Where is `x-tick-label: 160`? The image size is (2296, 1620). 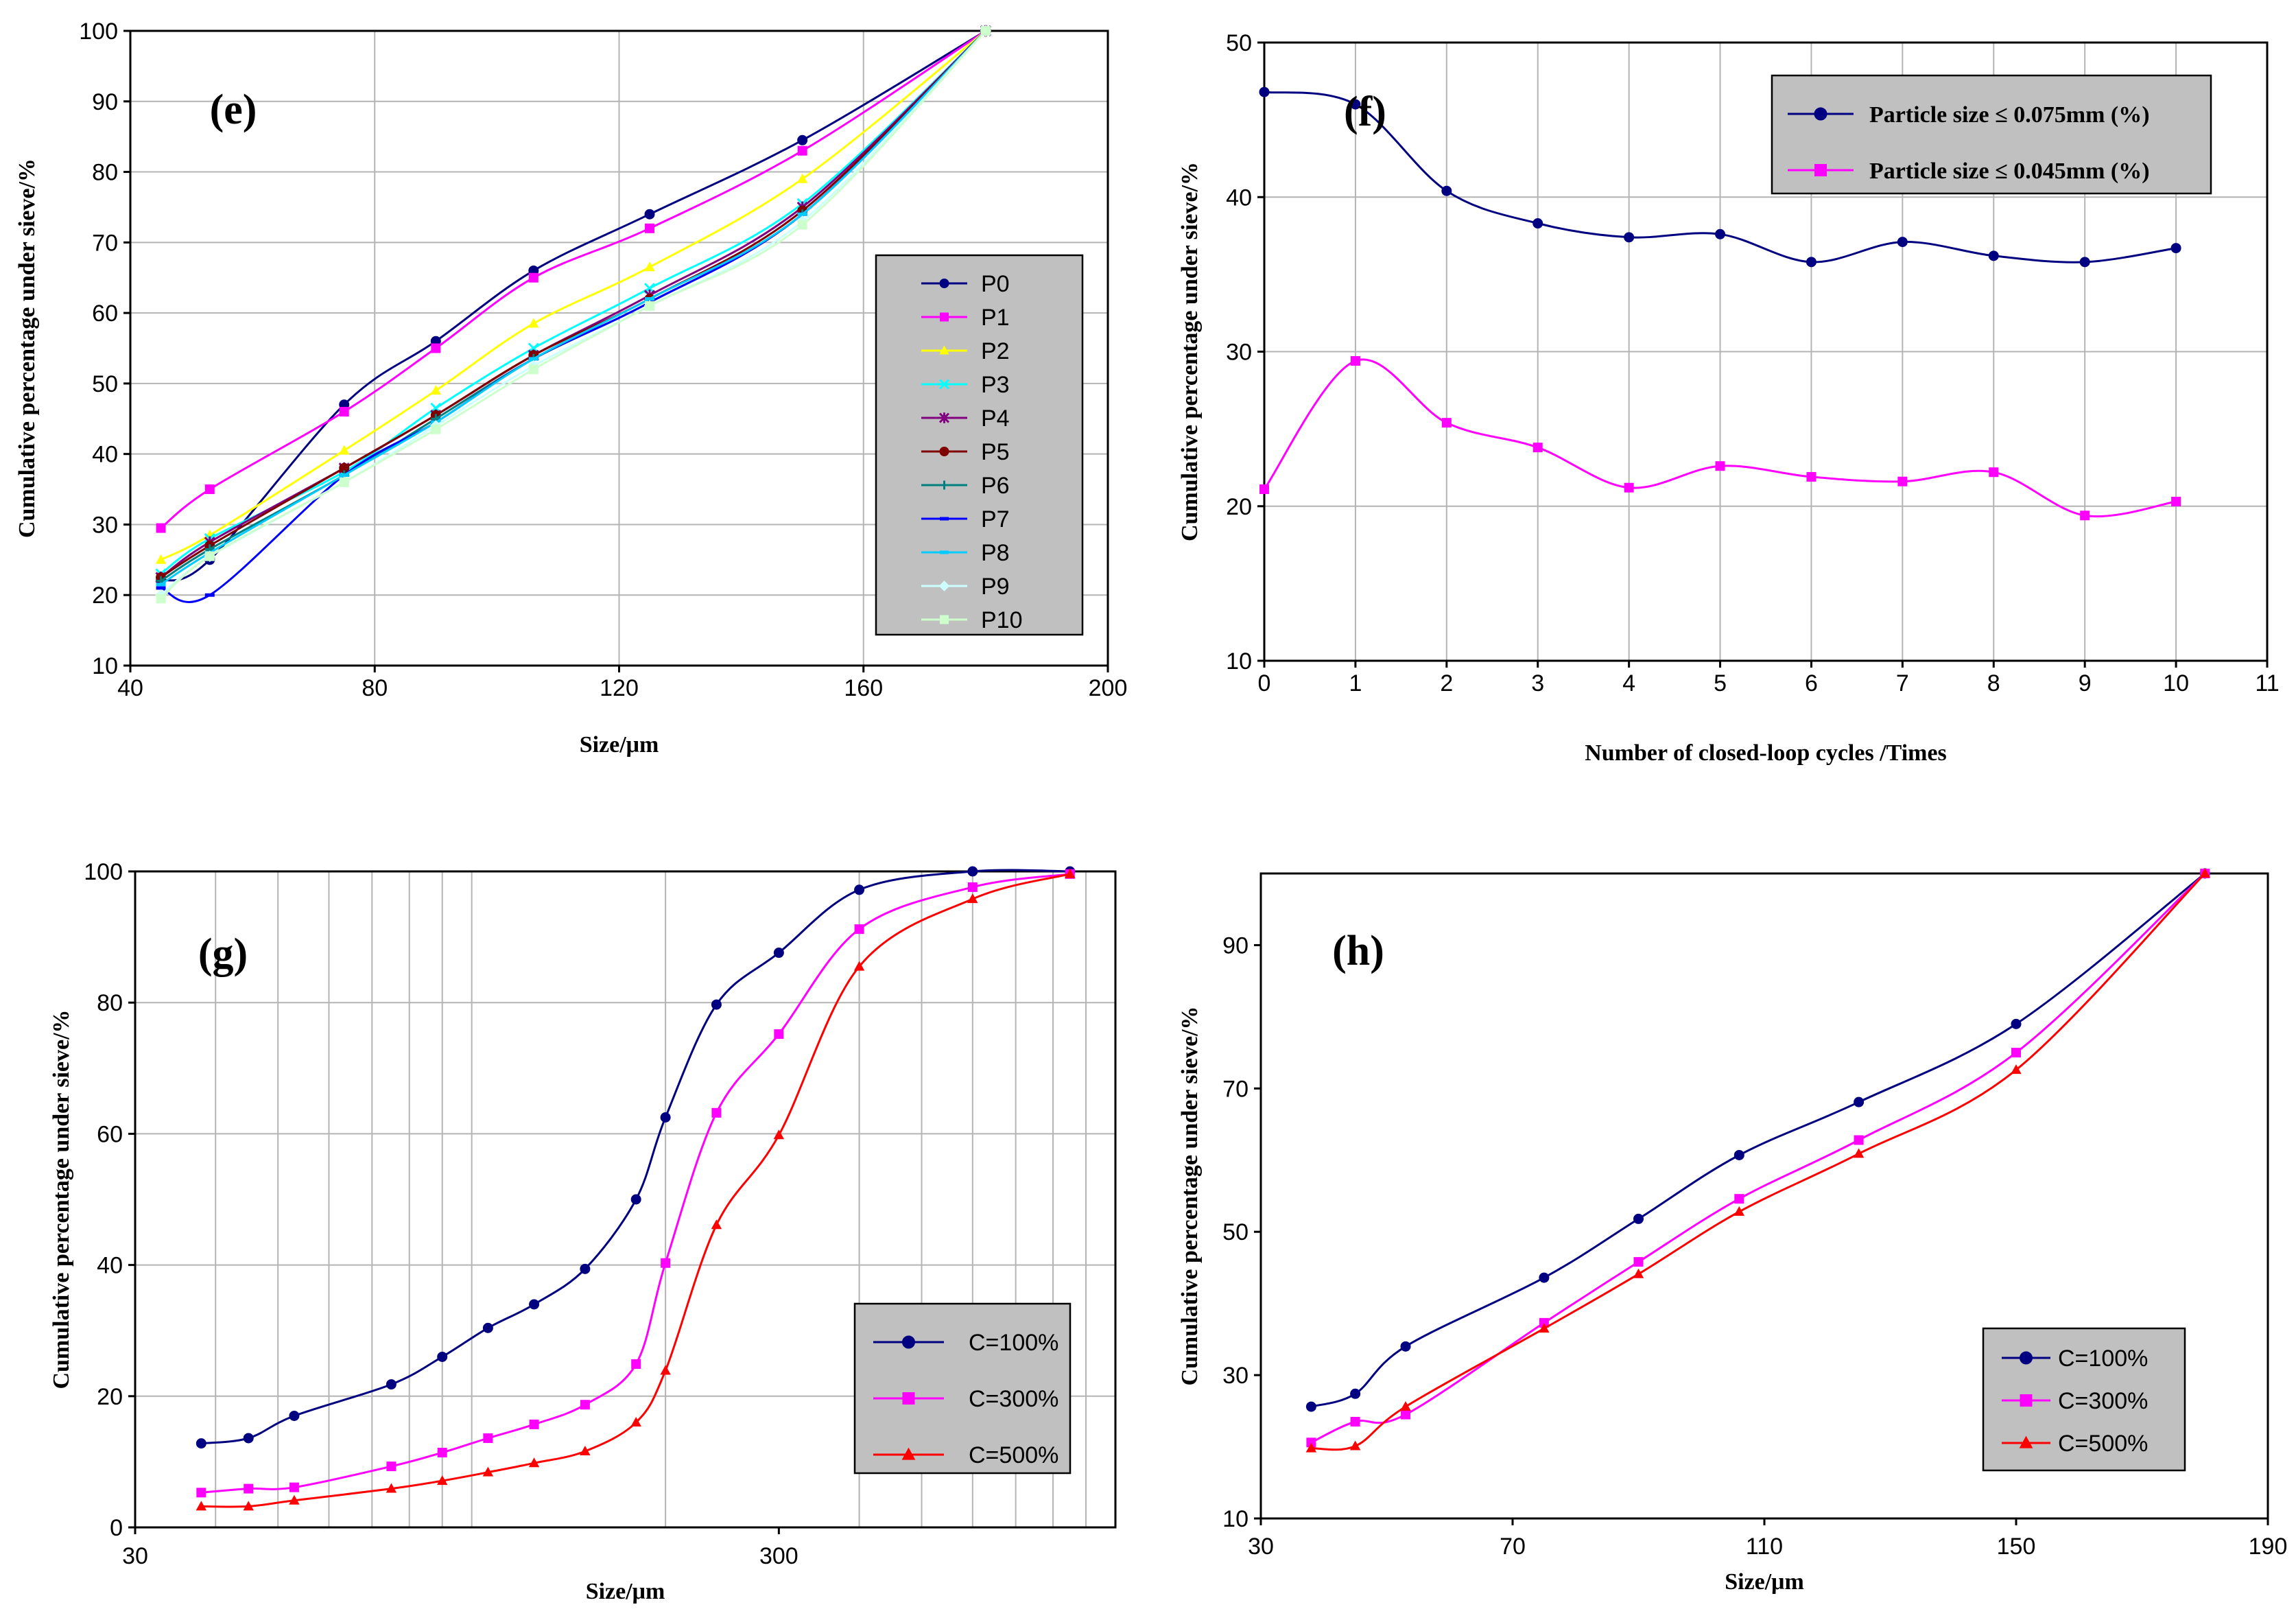 x-tick-label: 160 is located at coordinates (863, 688).